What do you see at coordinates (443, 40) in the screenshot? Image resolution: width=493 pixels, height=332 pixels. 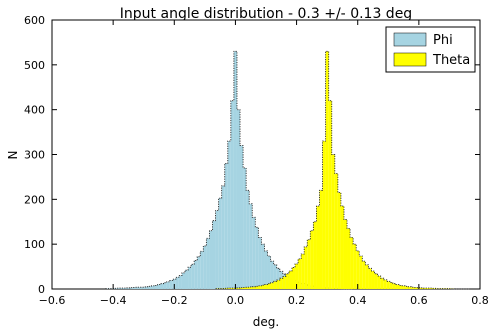 I see `legend-label-phi: Phi` at bounding box center [443, 40].